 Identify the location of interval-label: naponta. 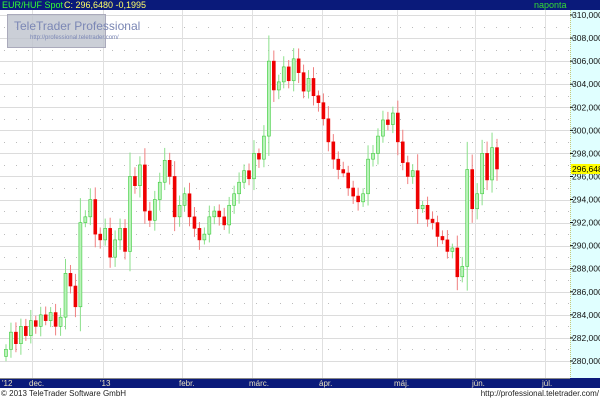
(550, 5).